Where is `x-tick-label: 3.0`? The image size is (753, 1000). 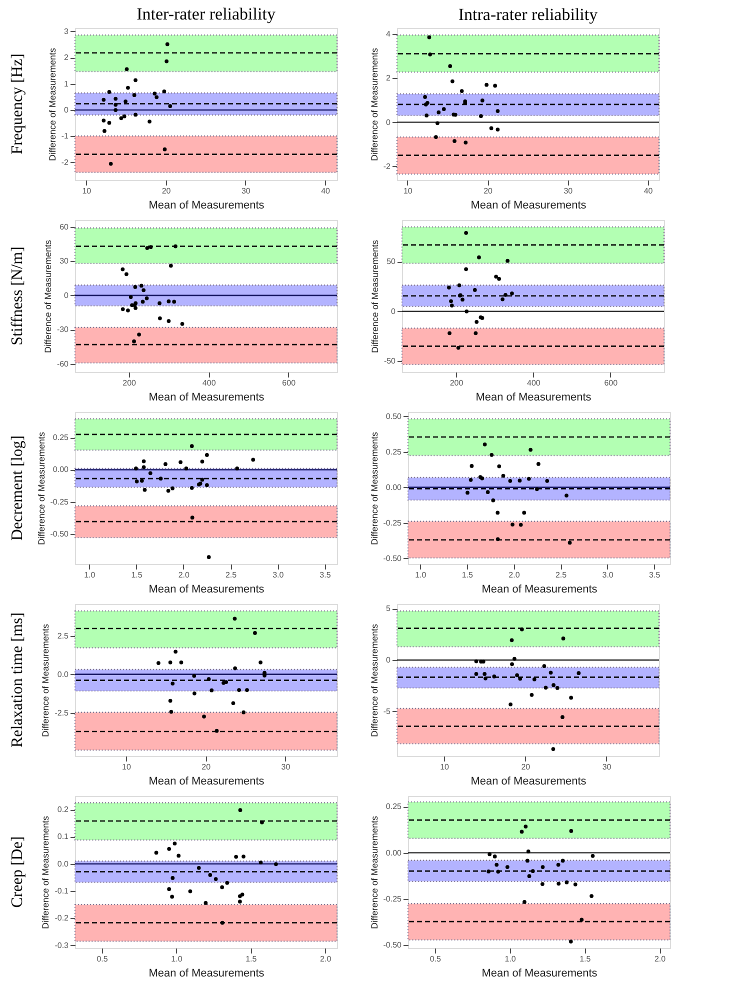 x-tick-label: 3.0 is located at coordinates (278, 575).